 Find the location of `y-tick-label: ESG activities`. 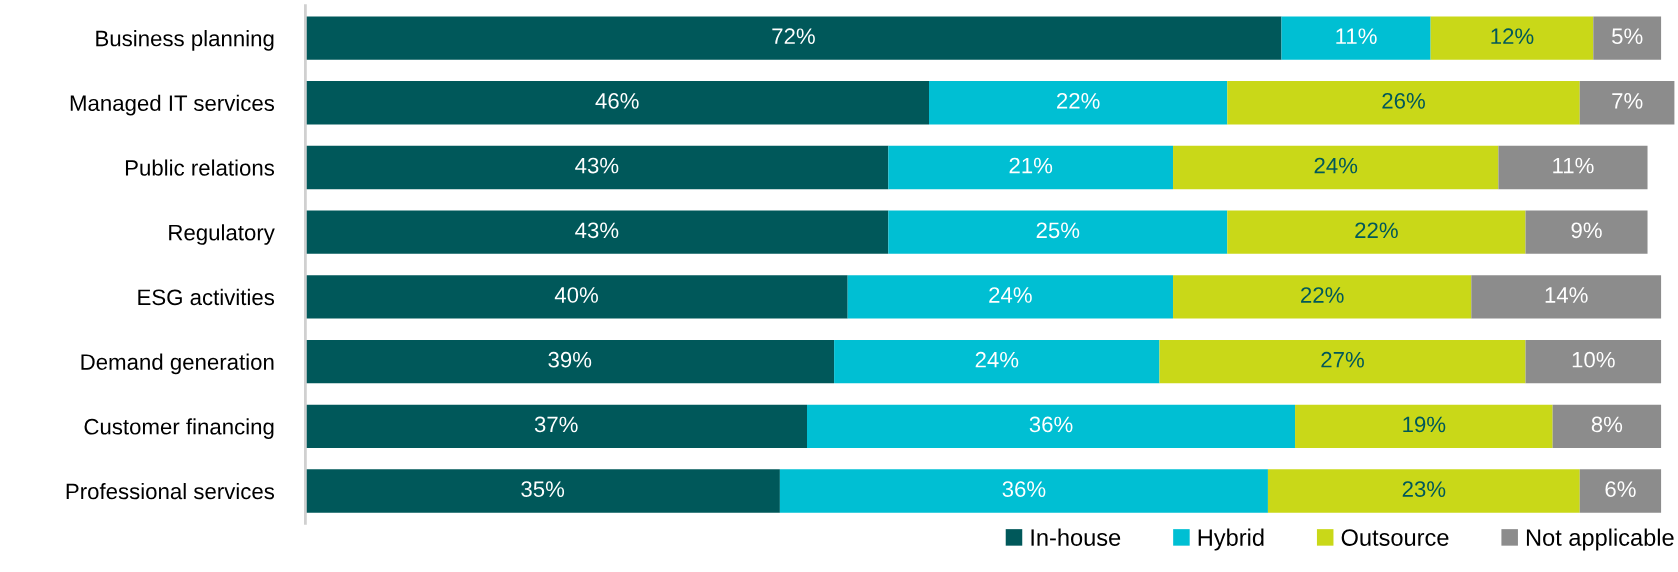

y-tick-label: ESG activities is located at coordinates (206, 297).